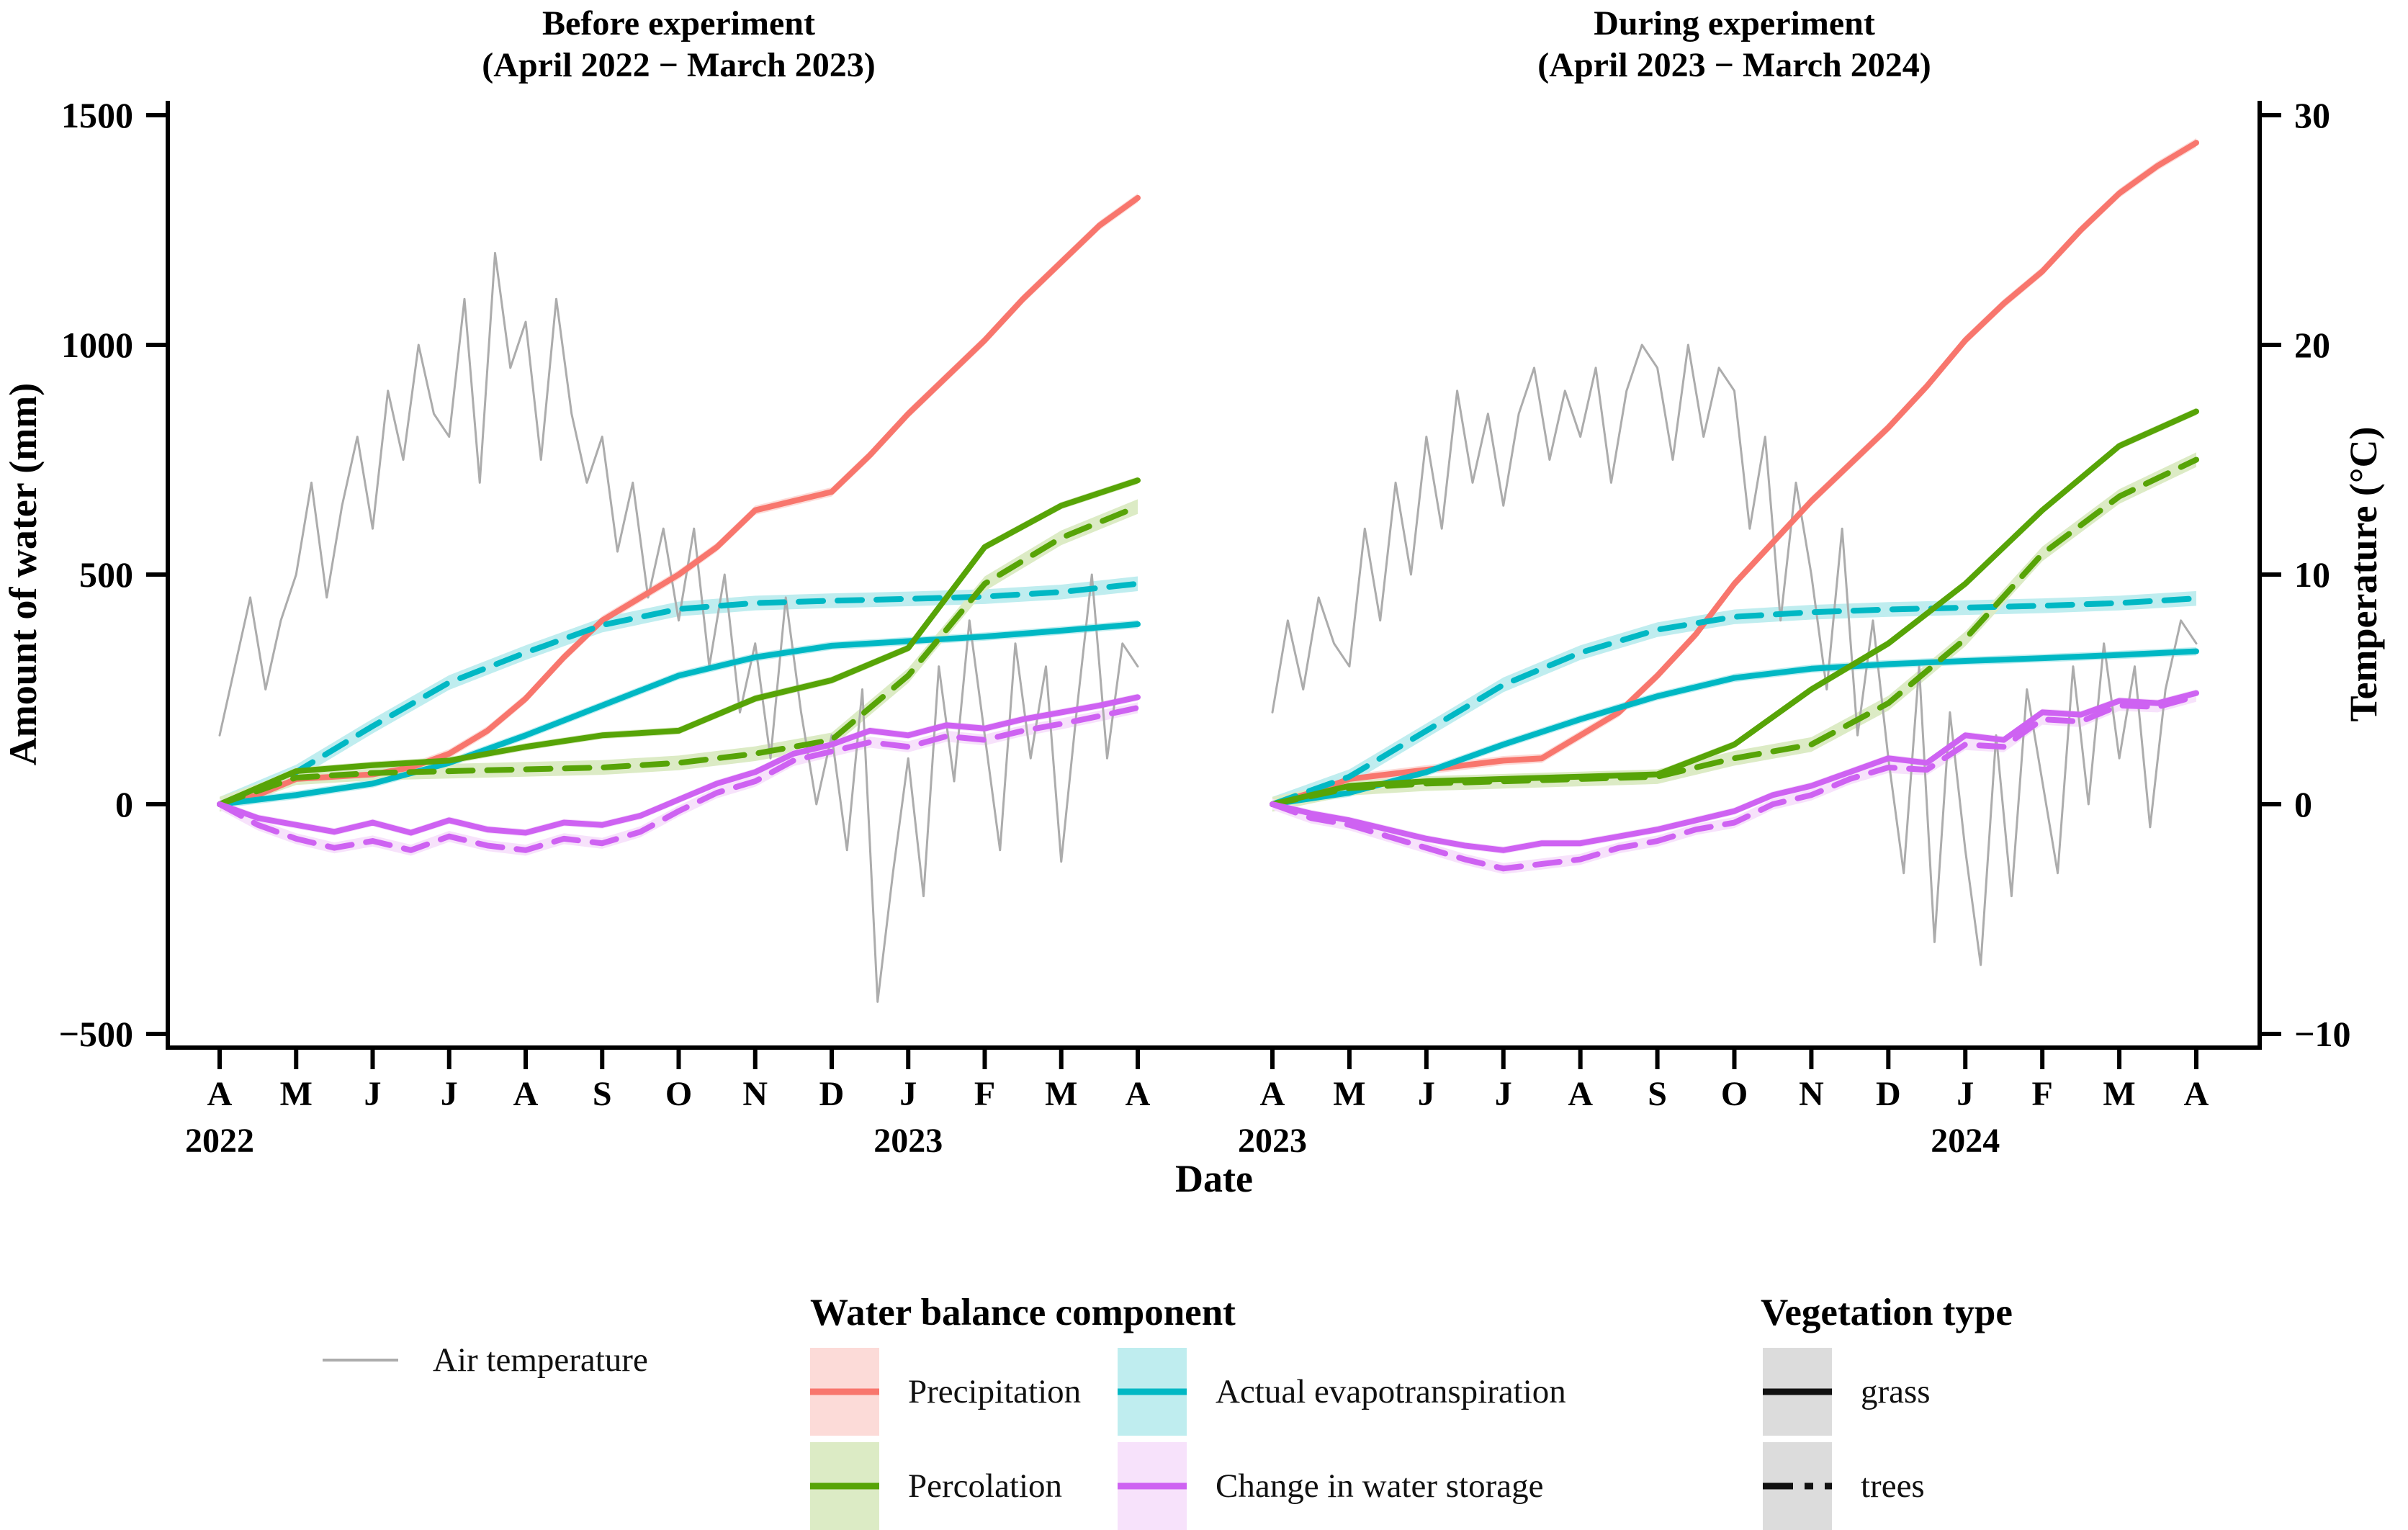 This screenshot has height=1530, width=2408. I want to click on legend-item-precipitation: Precipitation, so click(945, 1392).